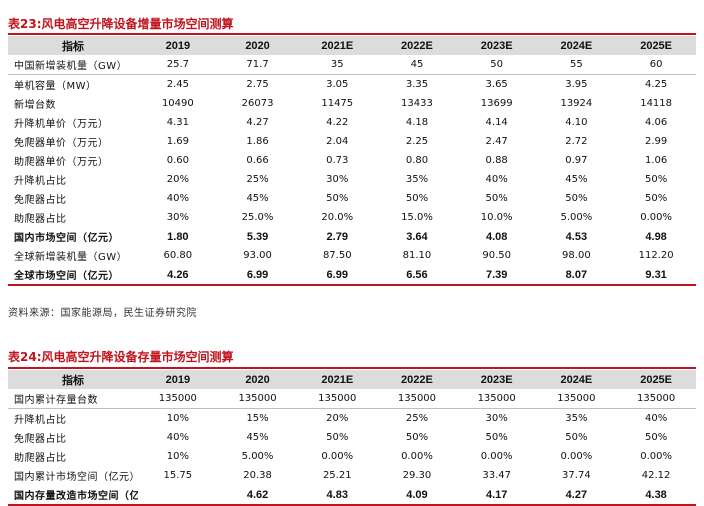  Describe the element at coordinates (352, 85) in the screenshot. I see `table-row: 单机容量（MW） 2.45 2.75 3.05 3.35 3.65 3.95 4.25` at that location.